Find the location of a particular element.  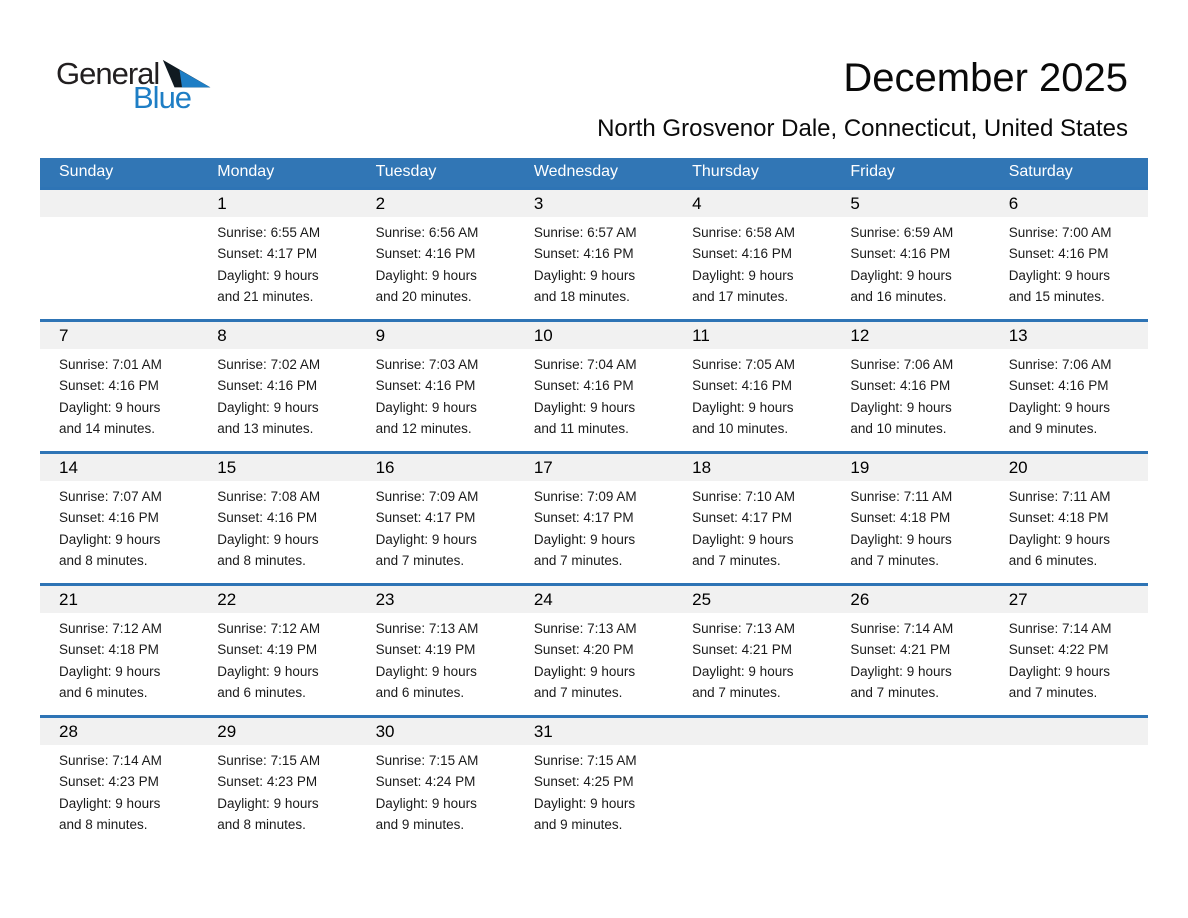

empty-day-band is located at coordinates (910, 731).